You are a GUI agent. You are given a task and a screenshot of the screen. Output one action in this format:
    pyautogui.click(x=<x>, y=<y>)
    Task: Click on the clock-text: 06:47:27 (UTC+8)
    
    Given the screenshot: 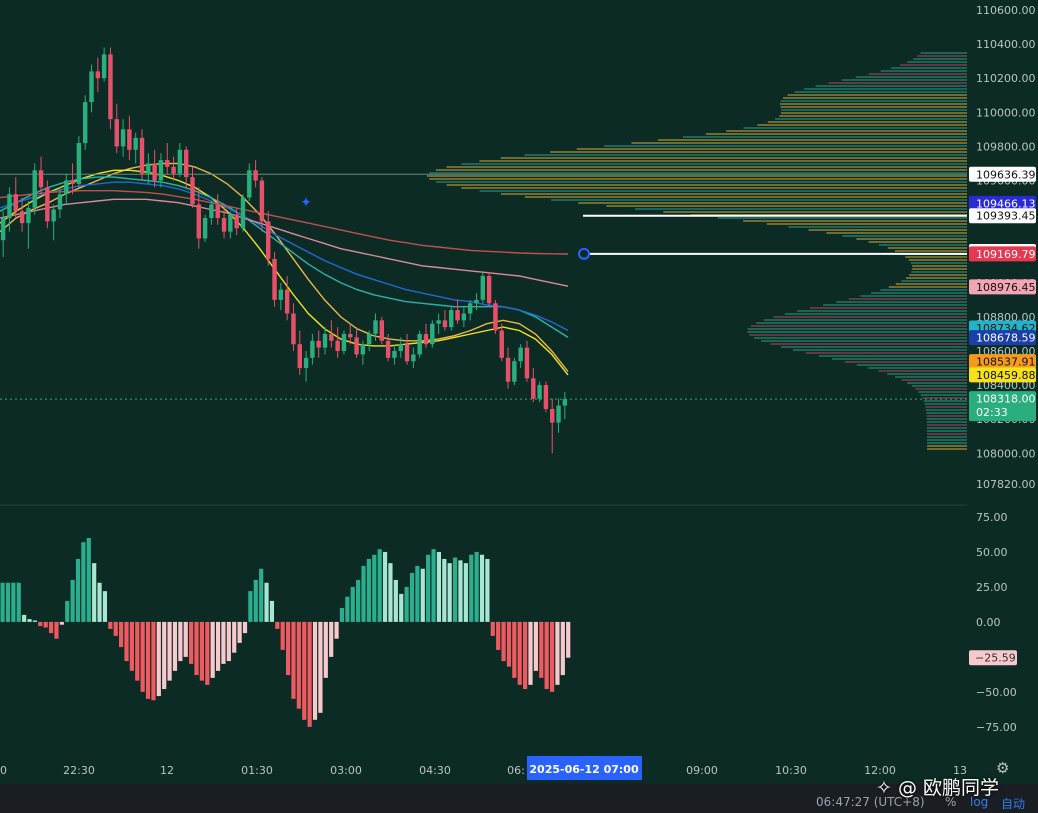 What is the action you would take?
    pyautogui.click(x=870, y=802)
    